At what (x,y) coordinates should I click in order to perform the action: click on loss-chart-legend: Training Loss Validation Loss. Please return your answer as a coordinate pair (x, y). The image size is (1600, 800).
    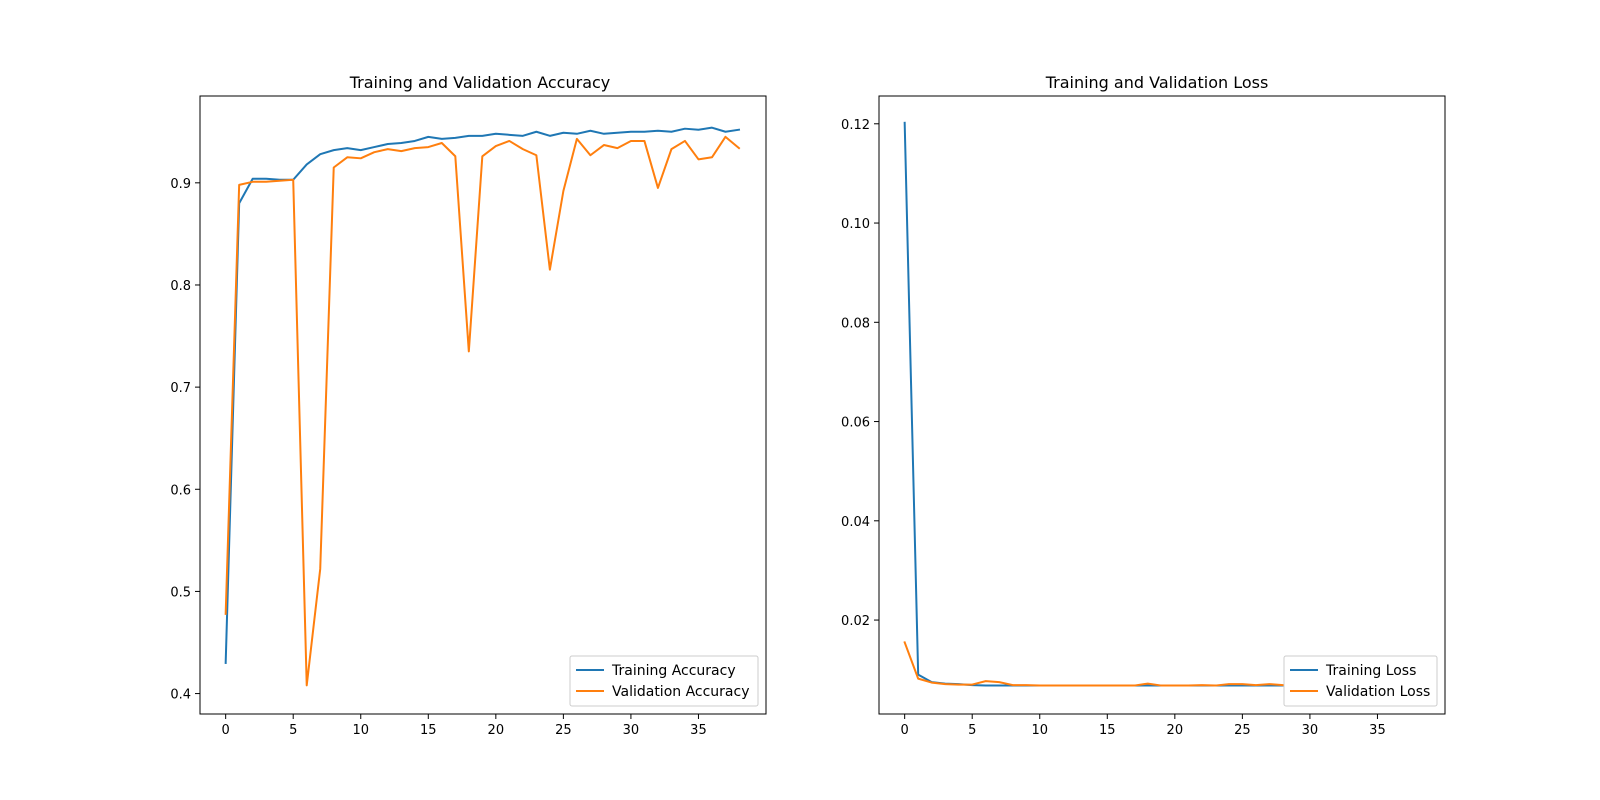
    Looking at the image, I should click on (1360, 681).